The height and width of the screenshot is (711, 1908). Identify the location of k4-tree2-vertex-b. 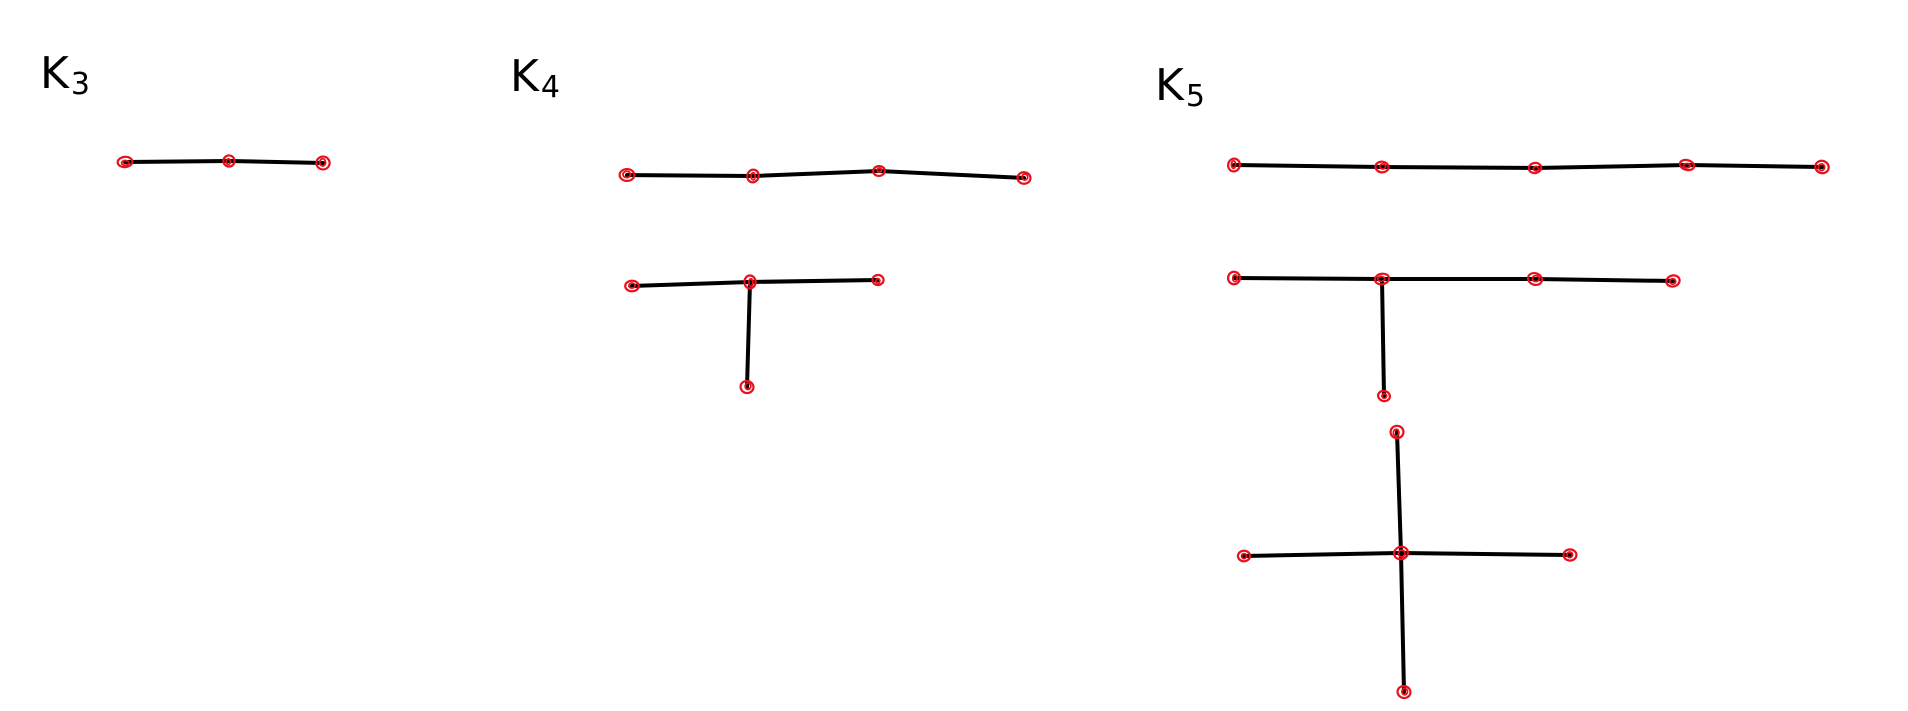
(750, 282).